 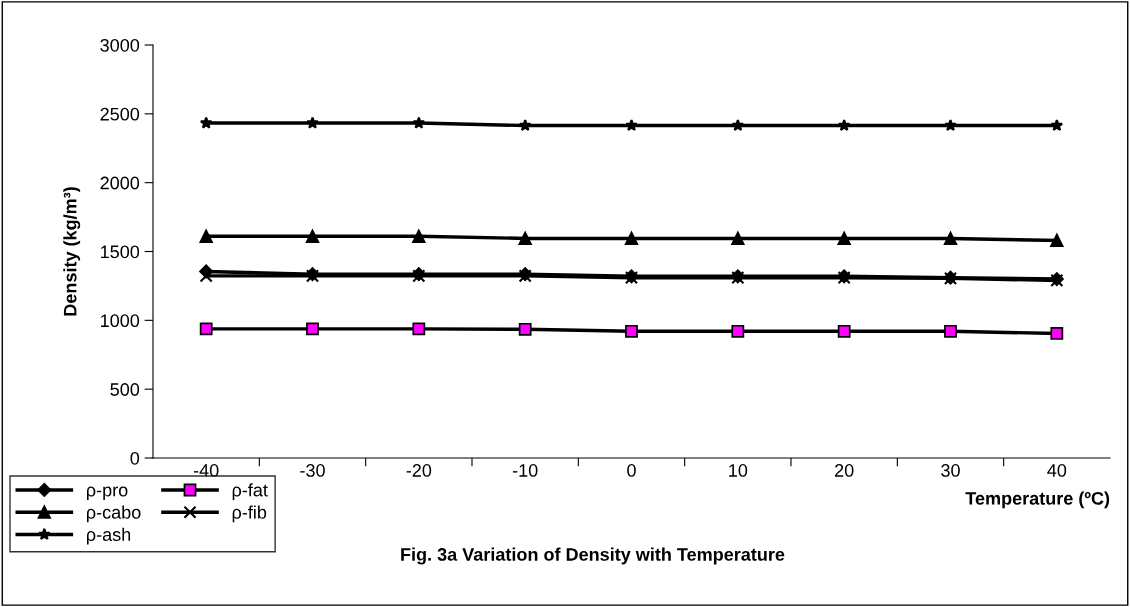 I want to click on x-tick-label: -30, so click(x=312, y=470).